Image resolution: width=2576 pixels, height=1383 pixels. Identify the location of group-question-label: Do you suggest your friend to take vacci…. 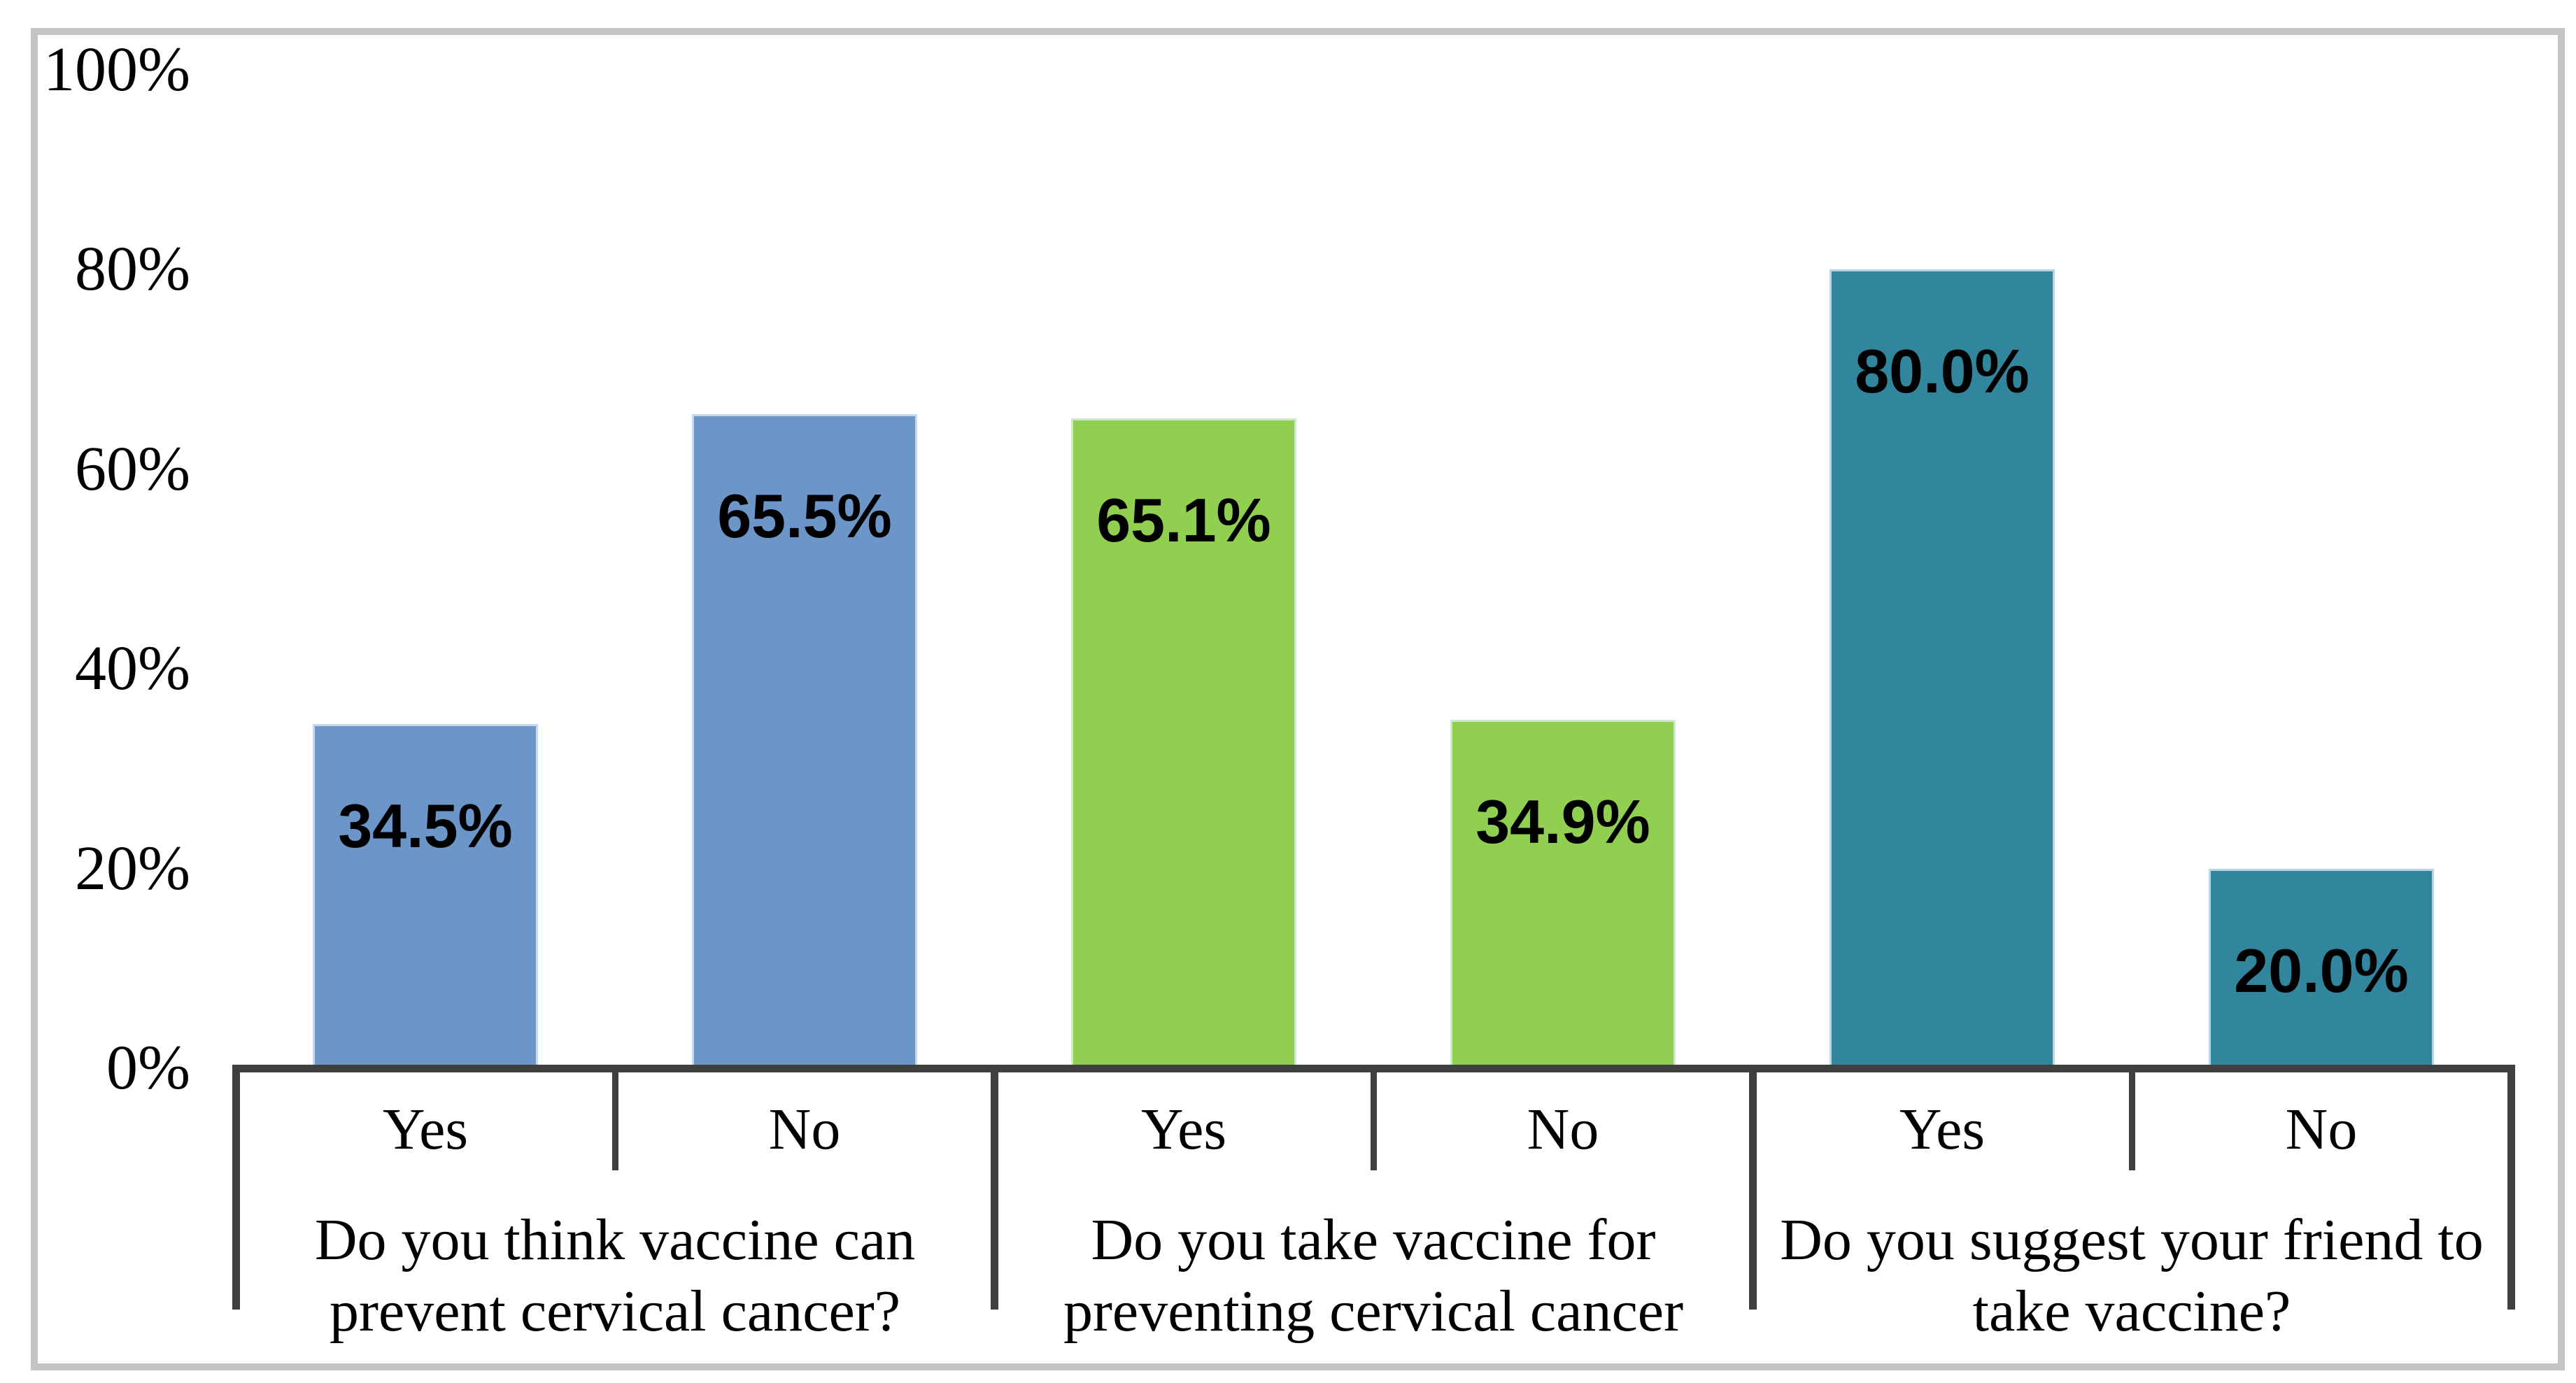
(2131, 1276).